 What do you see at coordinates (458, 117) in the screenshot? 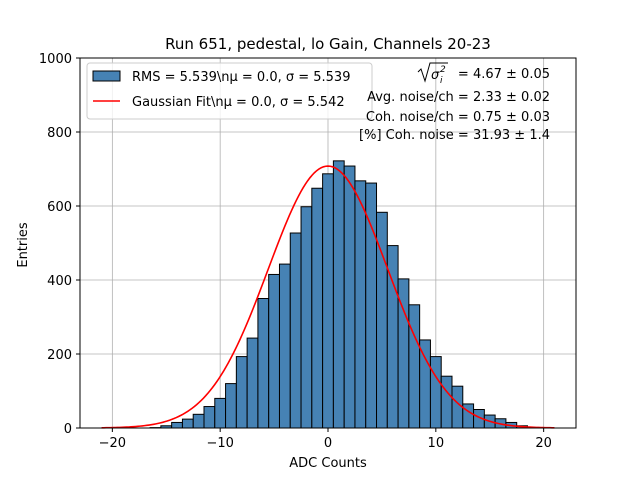
I see `stat-coh-noise: Coh. noise/ch = 0.75 ± 0.03` at bounding box center [458, 117].